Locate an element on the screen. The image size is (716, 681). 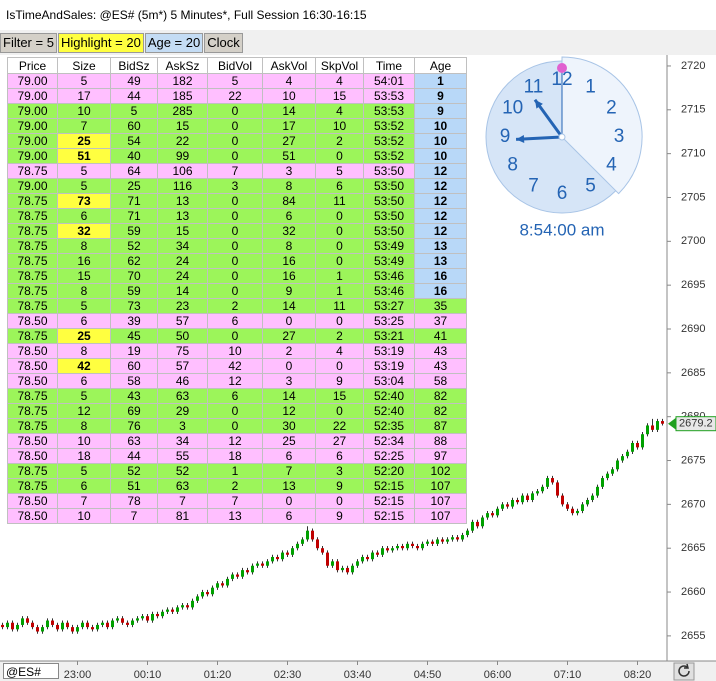
cell: 78.50 is located at coordinates (32, 456).